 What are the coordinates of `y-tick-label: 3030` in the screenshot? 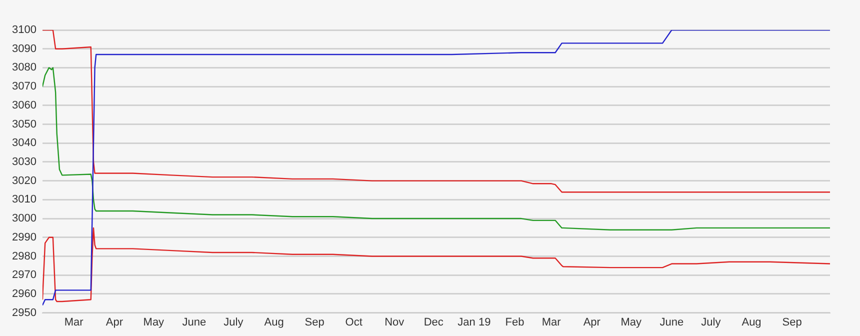 It's located at (24, 162).